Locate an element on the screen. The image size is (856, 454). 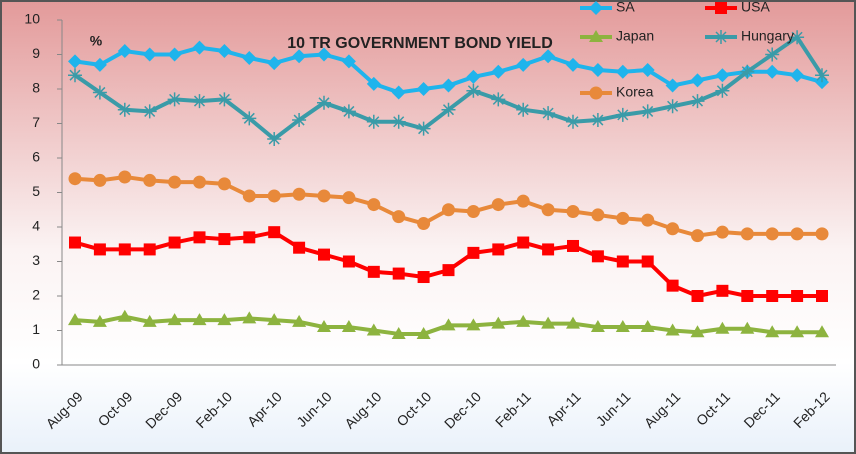
legend-marker is located at coordinates (596, 8).